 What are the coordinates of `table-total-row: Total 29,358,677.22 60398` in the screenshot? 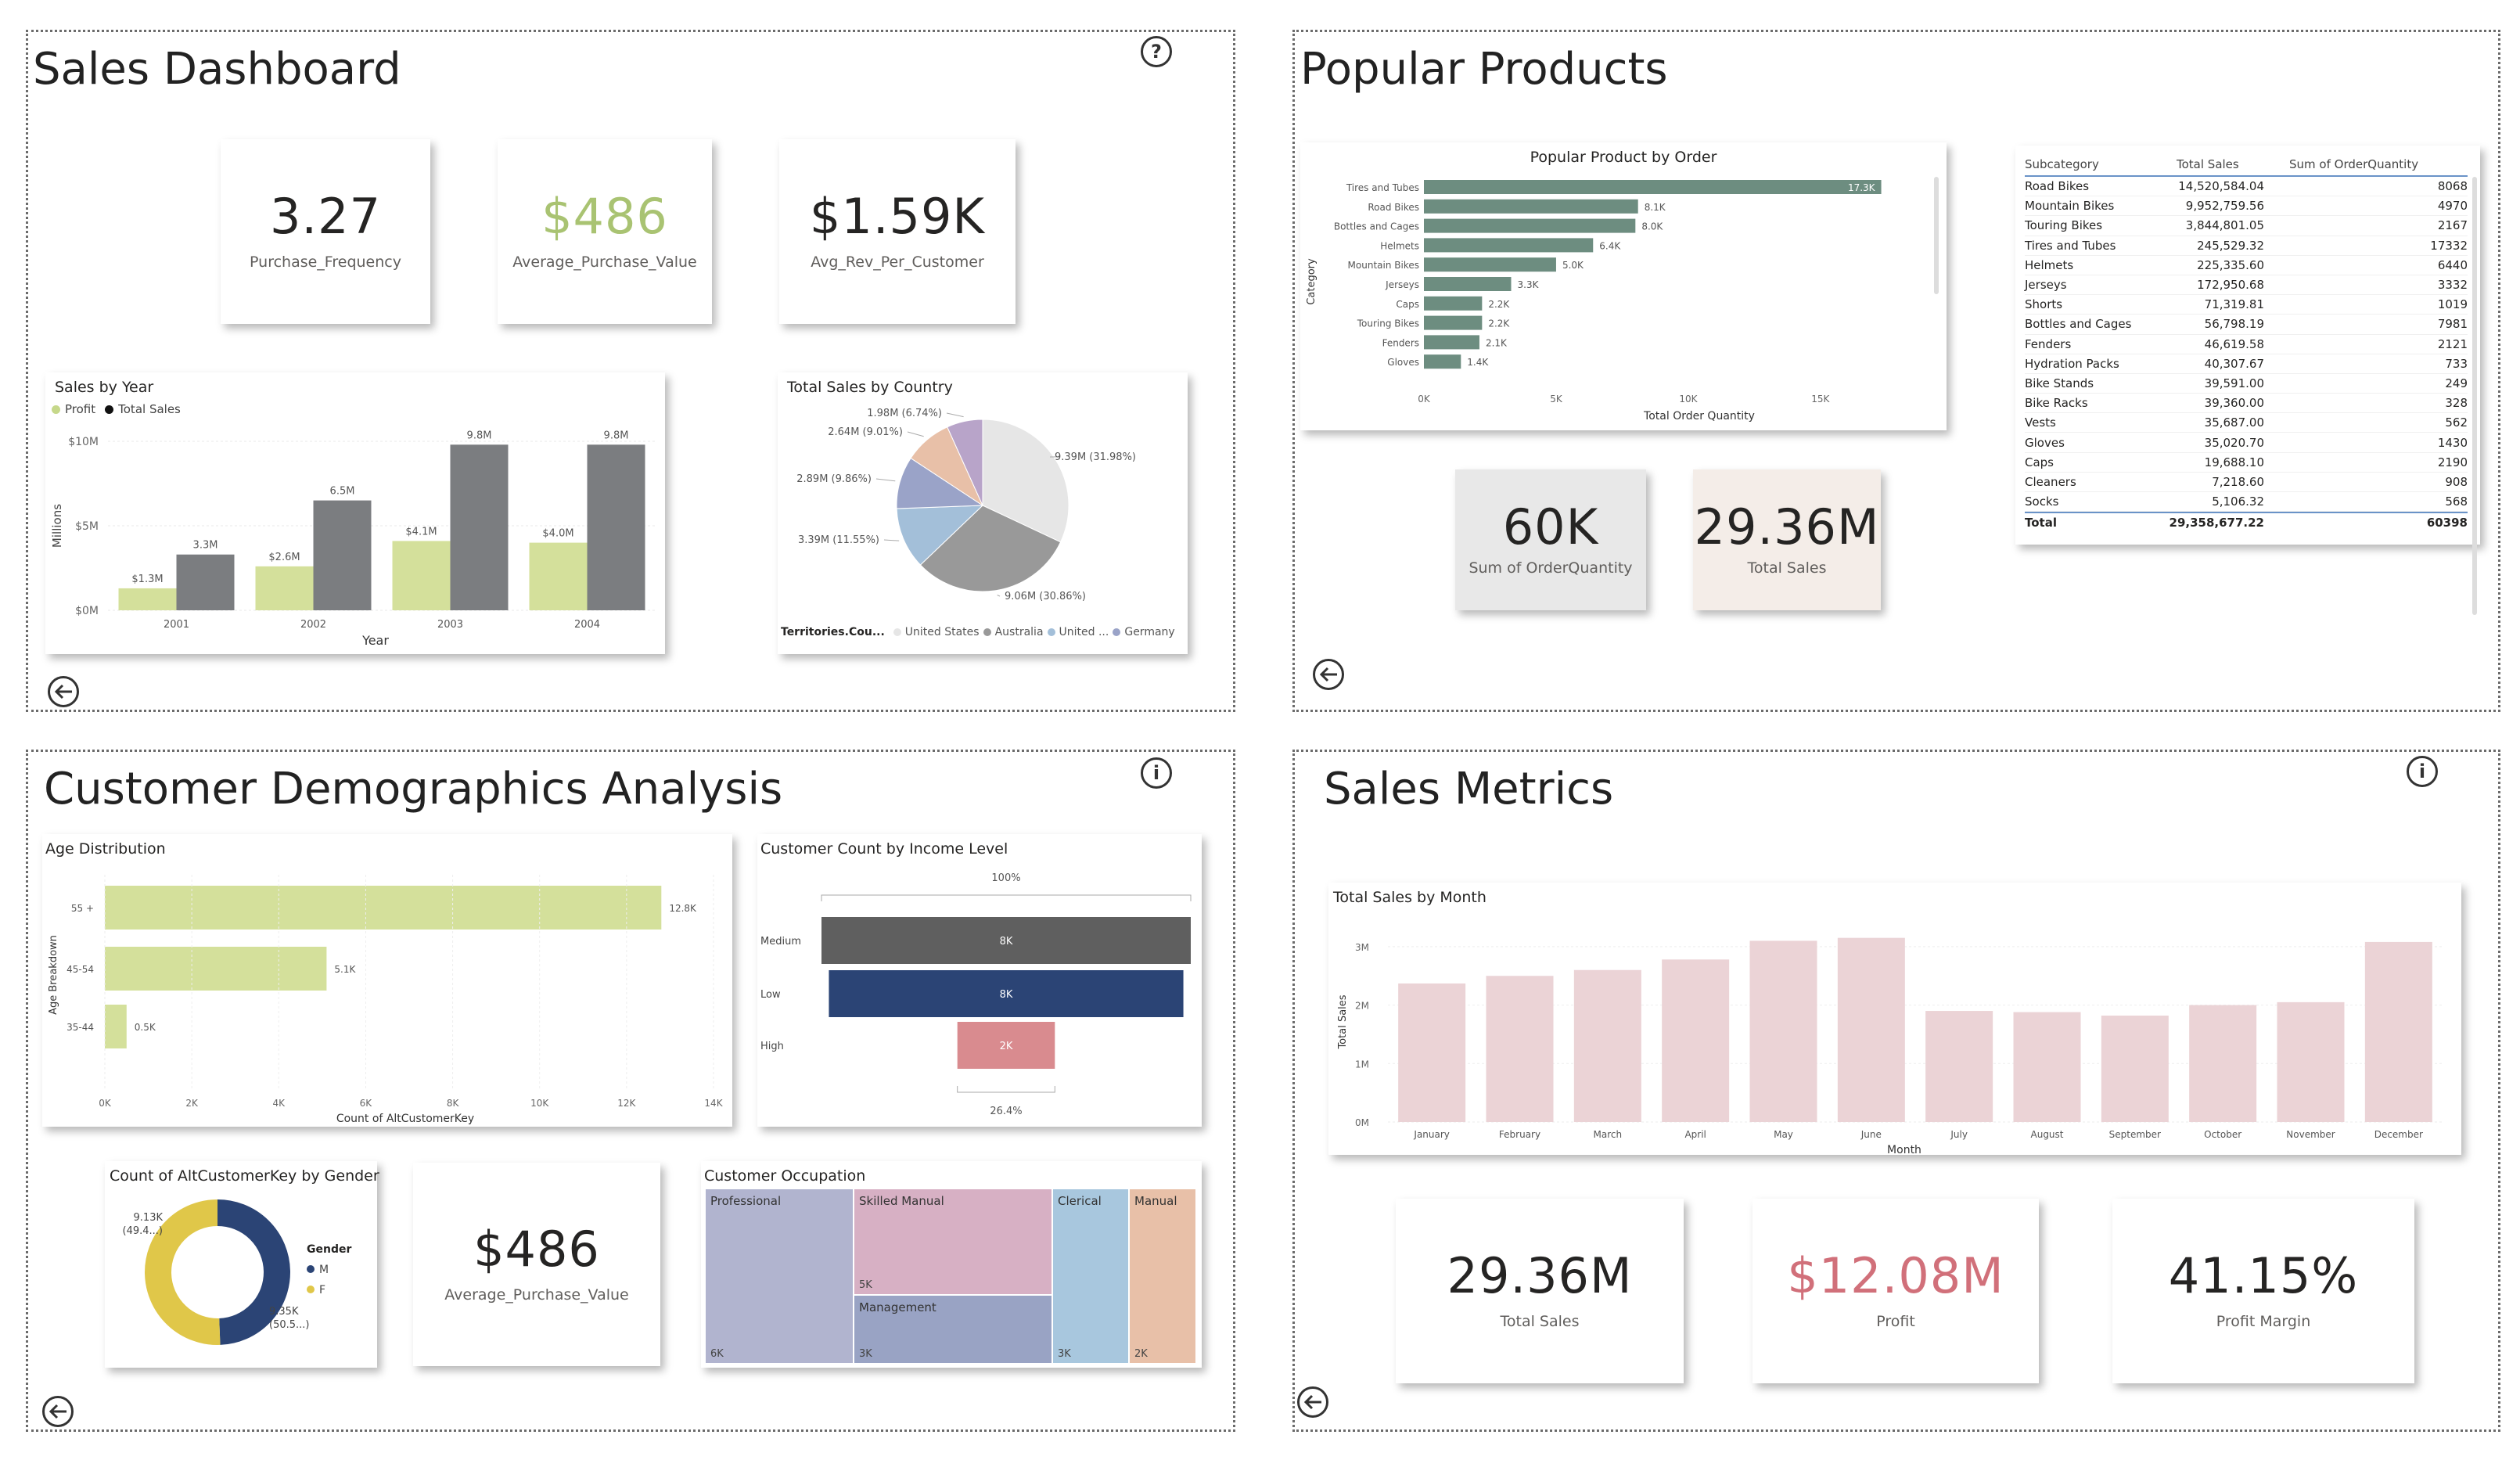 It's located at (2246, 521).